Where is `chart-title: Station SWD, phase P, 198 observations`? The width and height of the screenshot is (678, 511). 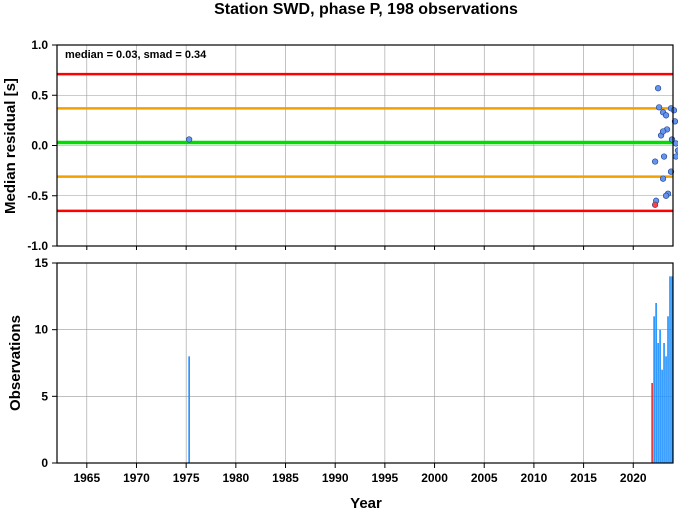
chart-title: Station SWD, phase P, 198 observations is located at coordinates (366, 9).